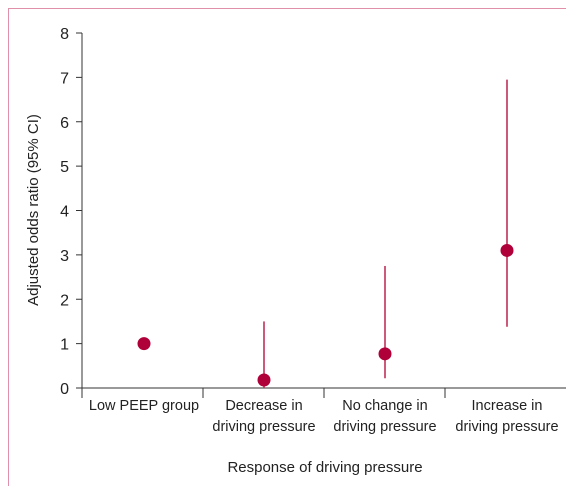  What do you see at coordinates (33, 210) in the screenshot?
I see `y-axis-label: Adjusted odds ratio (95% CI)` at bounding box center [33, 210].